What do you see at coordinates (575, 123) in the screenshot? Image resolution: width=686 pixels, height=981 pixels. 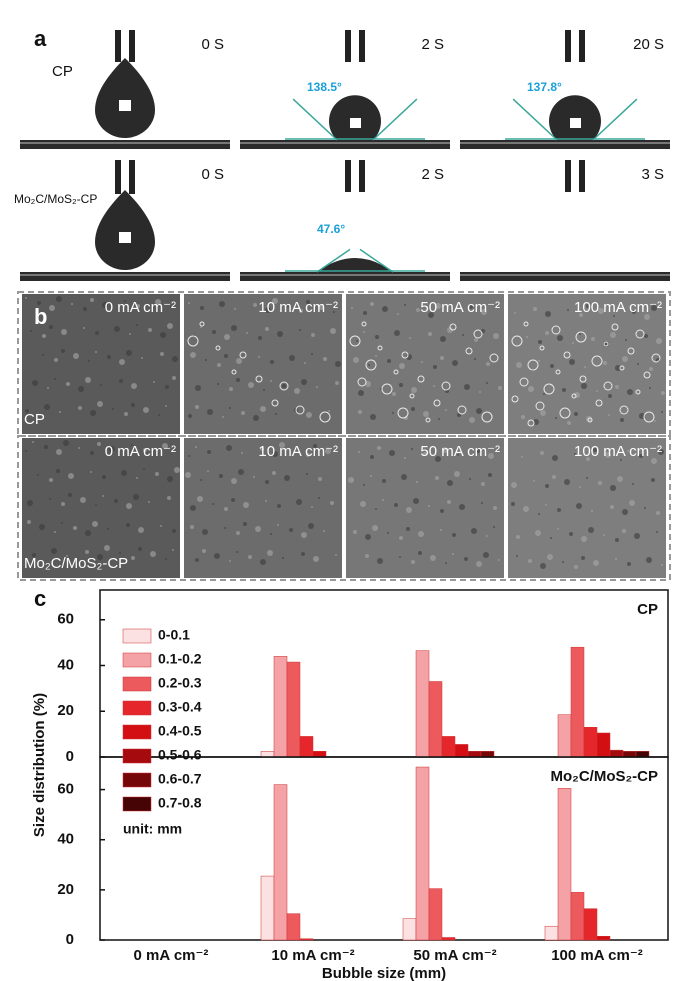 I see `droplet-highlight` at bounding box center [575, 123].